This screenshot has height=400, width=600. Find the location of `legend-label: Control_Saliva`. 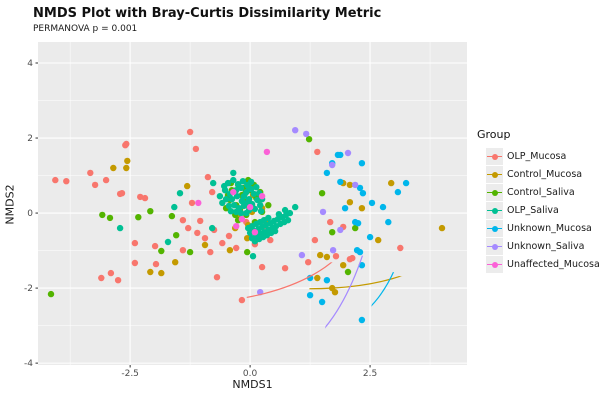

legend-label: Control_Saliva is located at coordinates (541, 192).